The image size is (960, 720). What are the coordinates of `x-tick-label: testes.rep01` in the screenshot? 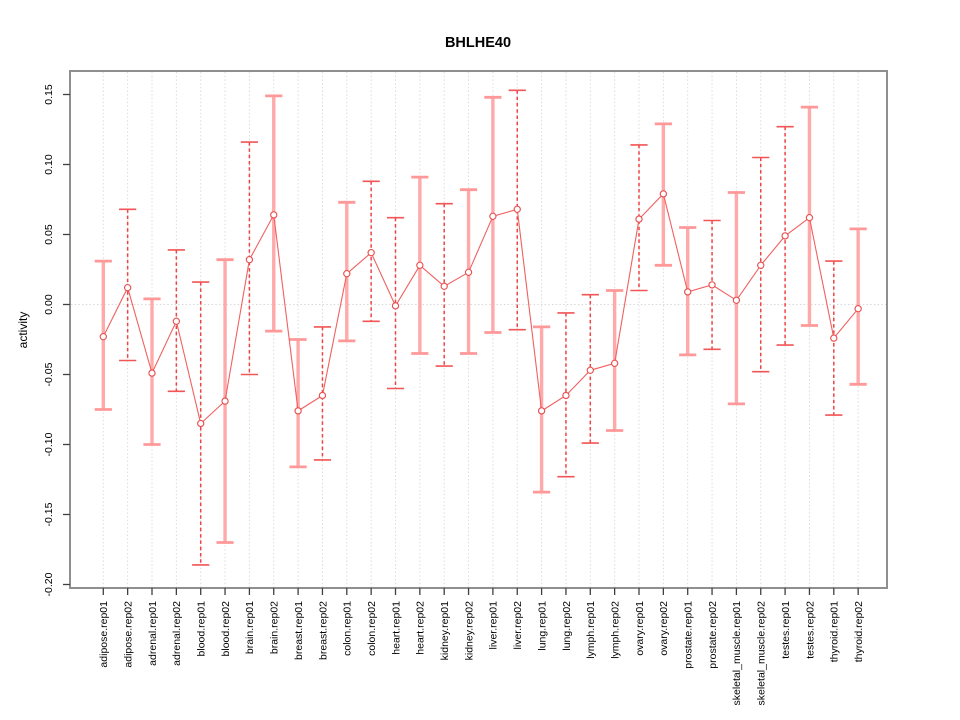 It's located at (786, 630).